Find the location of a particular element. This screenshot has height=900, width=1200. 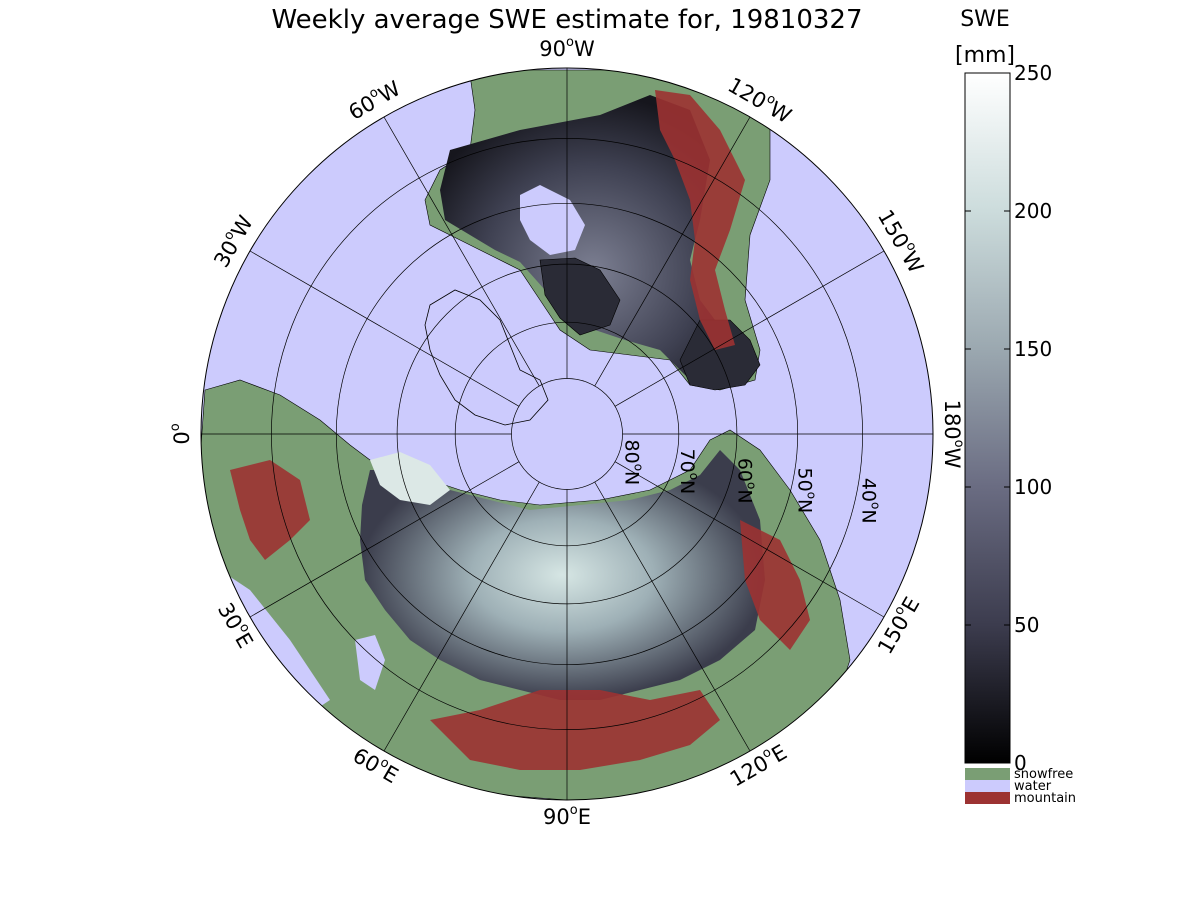

legend-swatch-snowfree is located at coordinates (987, 774).